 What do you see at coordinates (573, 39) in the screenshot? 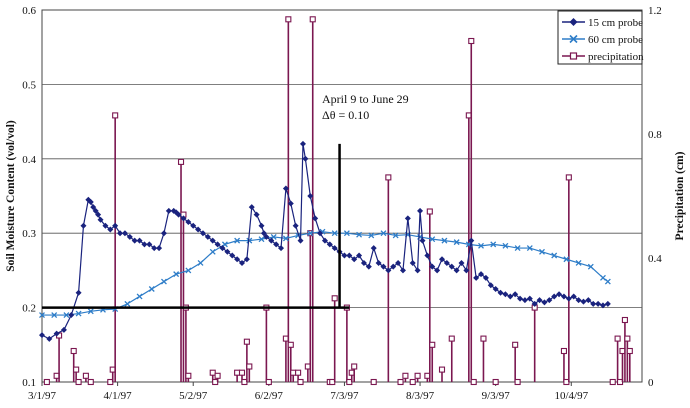
I see `x-marker-icon` at bounding box center [573, 39].